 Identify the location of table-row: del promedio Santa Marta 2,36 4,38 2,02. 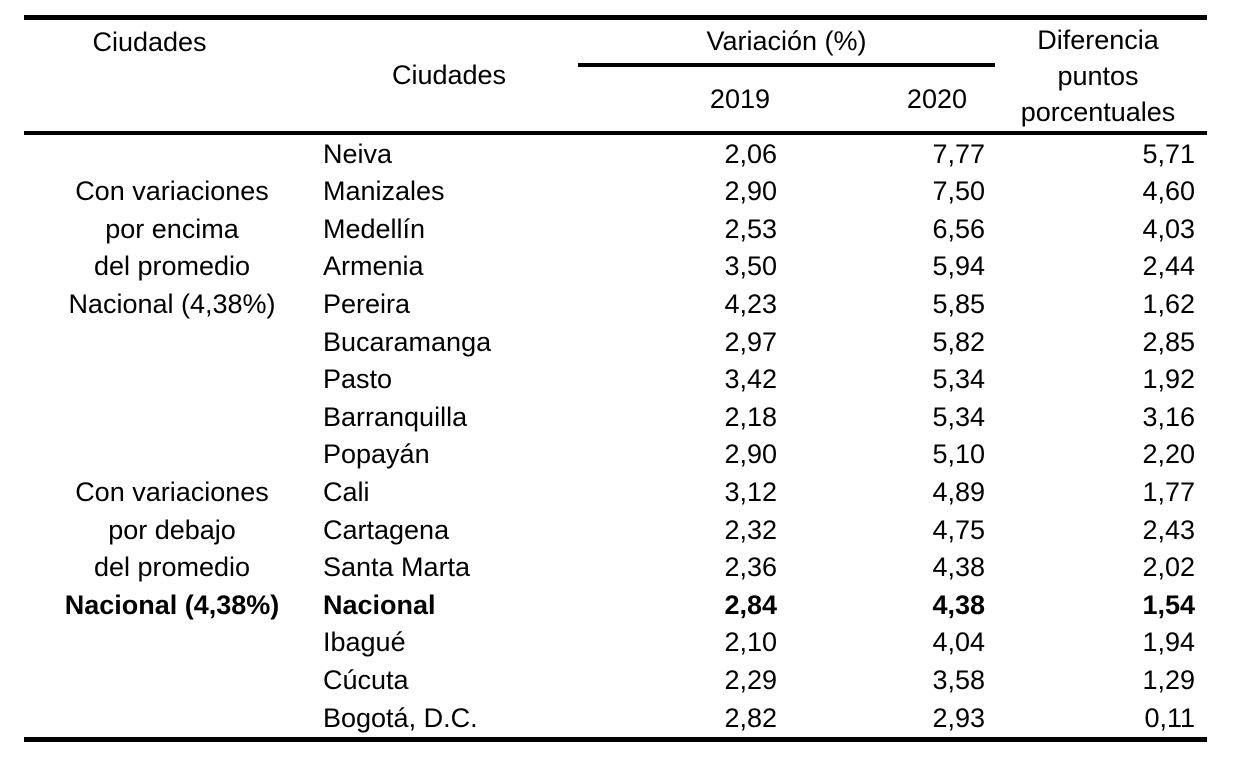
(615, 568).